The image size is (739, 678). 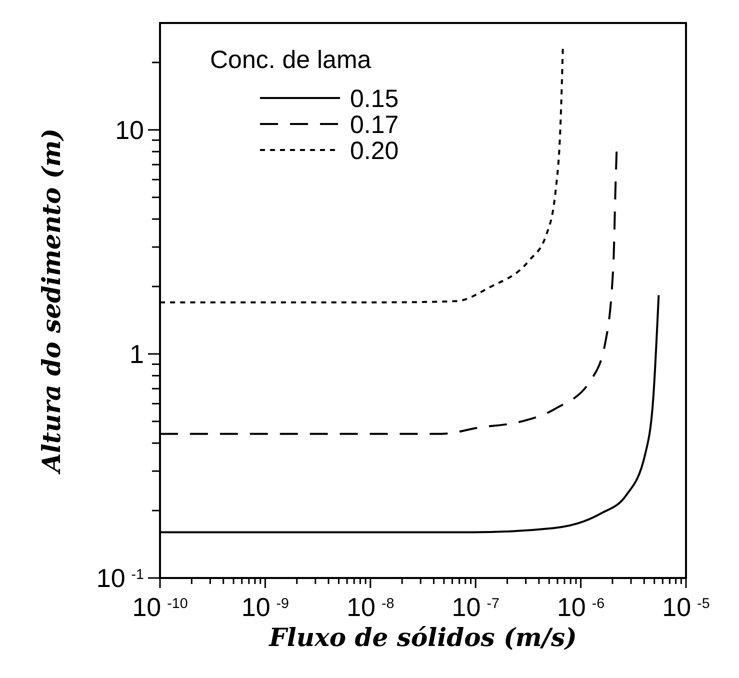 I want to click on legend-title: Conc. de lama, so click(x=291, y=60).